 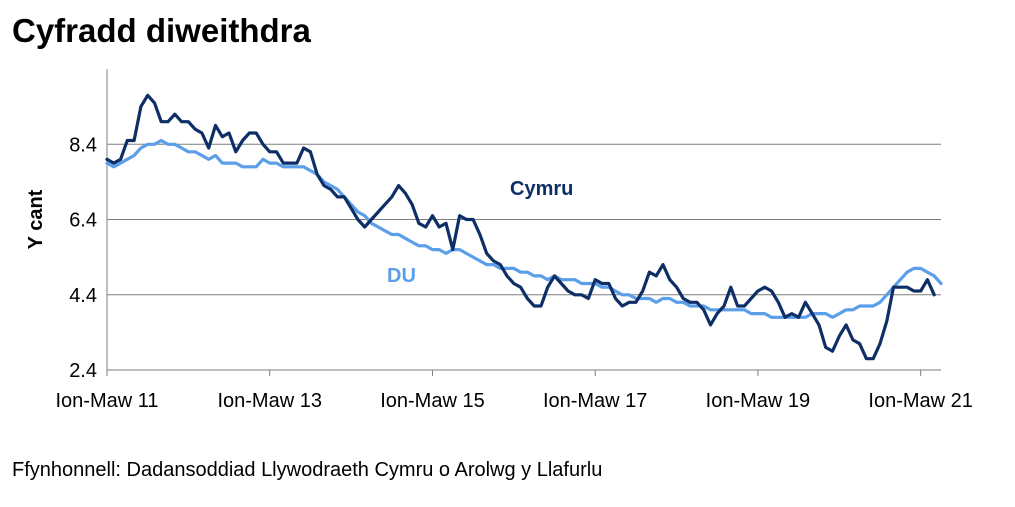 What do you see at coordinates (83, 258) in the screenshot?
I see `y-tick-labels: 2.4 4.4 6.4 8.4` at bounding box center [83, 258].